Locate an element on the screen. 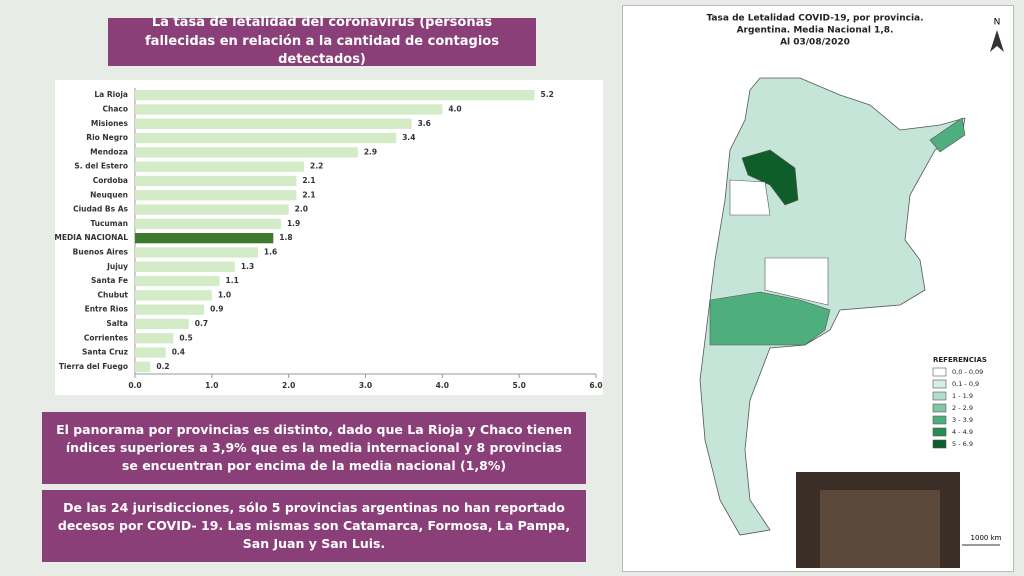 This screenshot has width=1024, height=576. y-tick-label: Salta is located at coordinates (117, 323).